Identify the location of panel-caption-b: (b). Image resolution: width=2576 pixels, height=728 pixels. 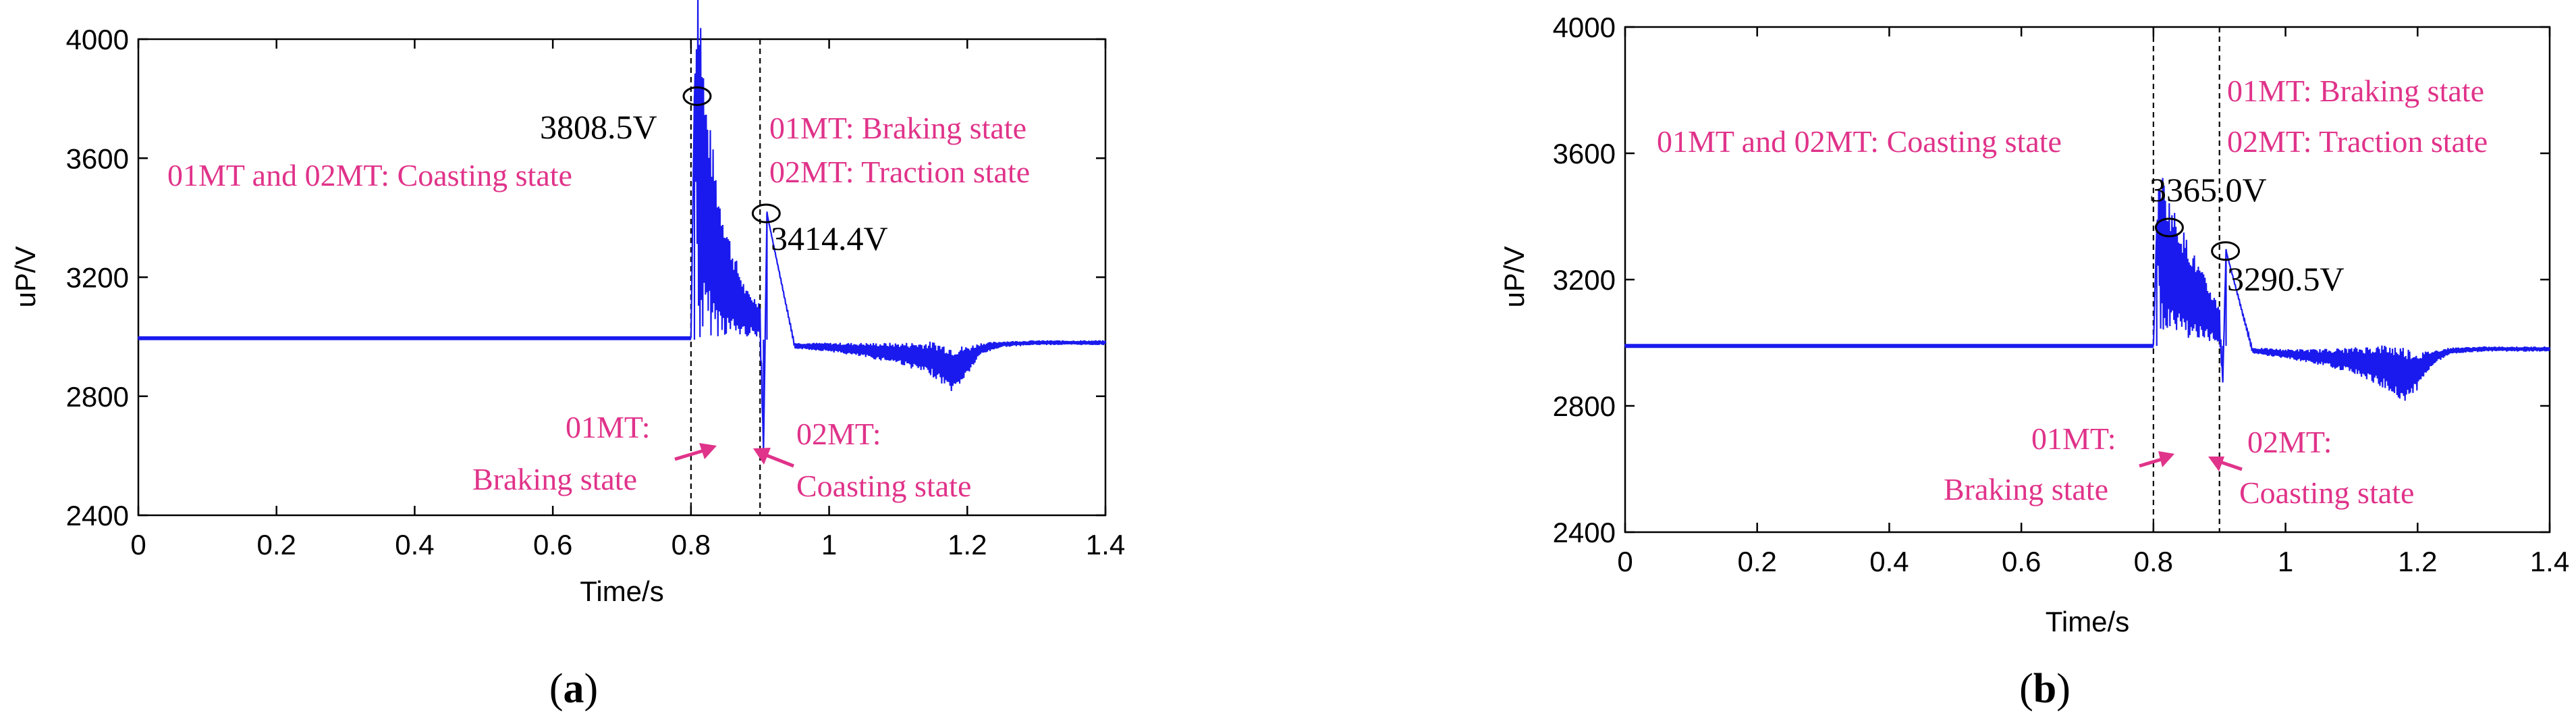
(2045, 689).